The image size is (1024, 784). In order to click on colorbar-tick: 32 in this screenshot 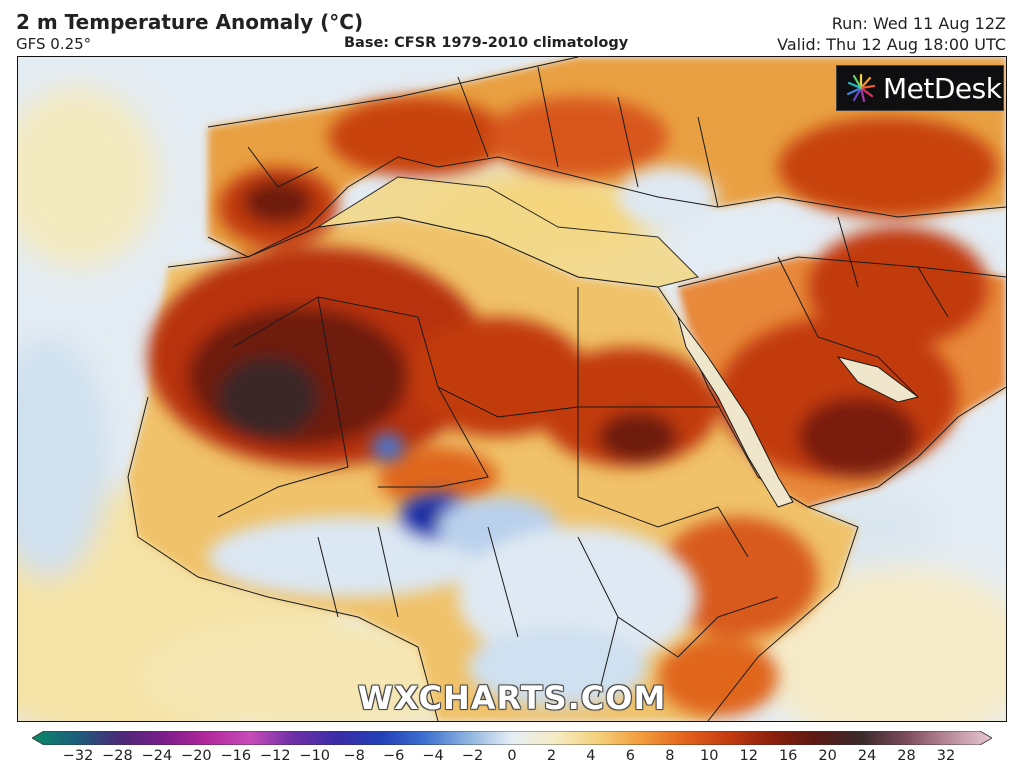, I will do `click(946, 756)`.